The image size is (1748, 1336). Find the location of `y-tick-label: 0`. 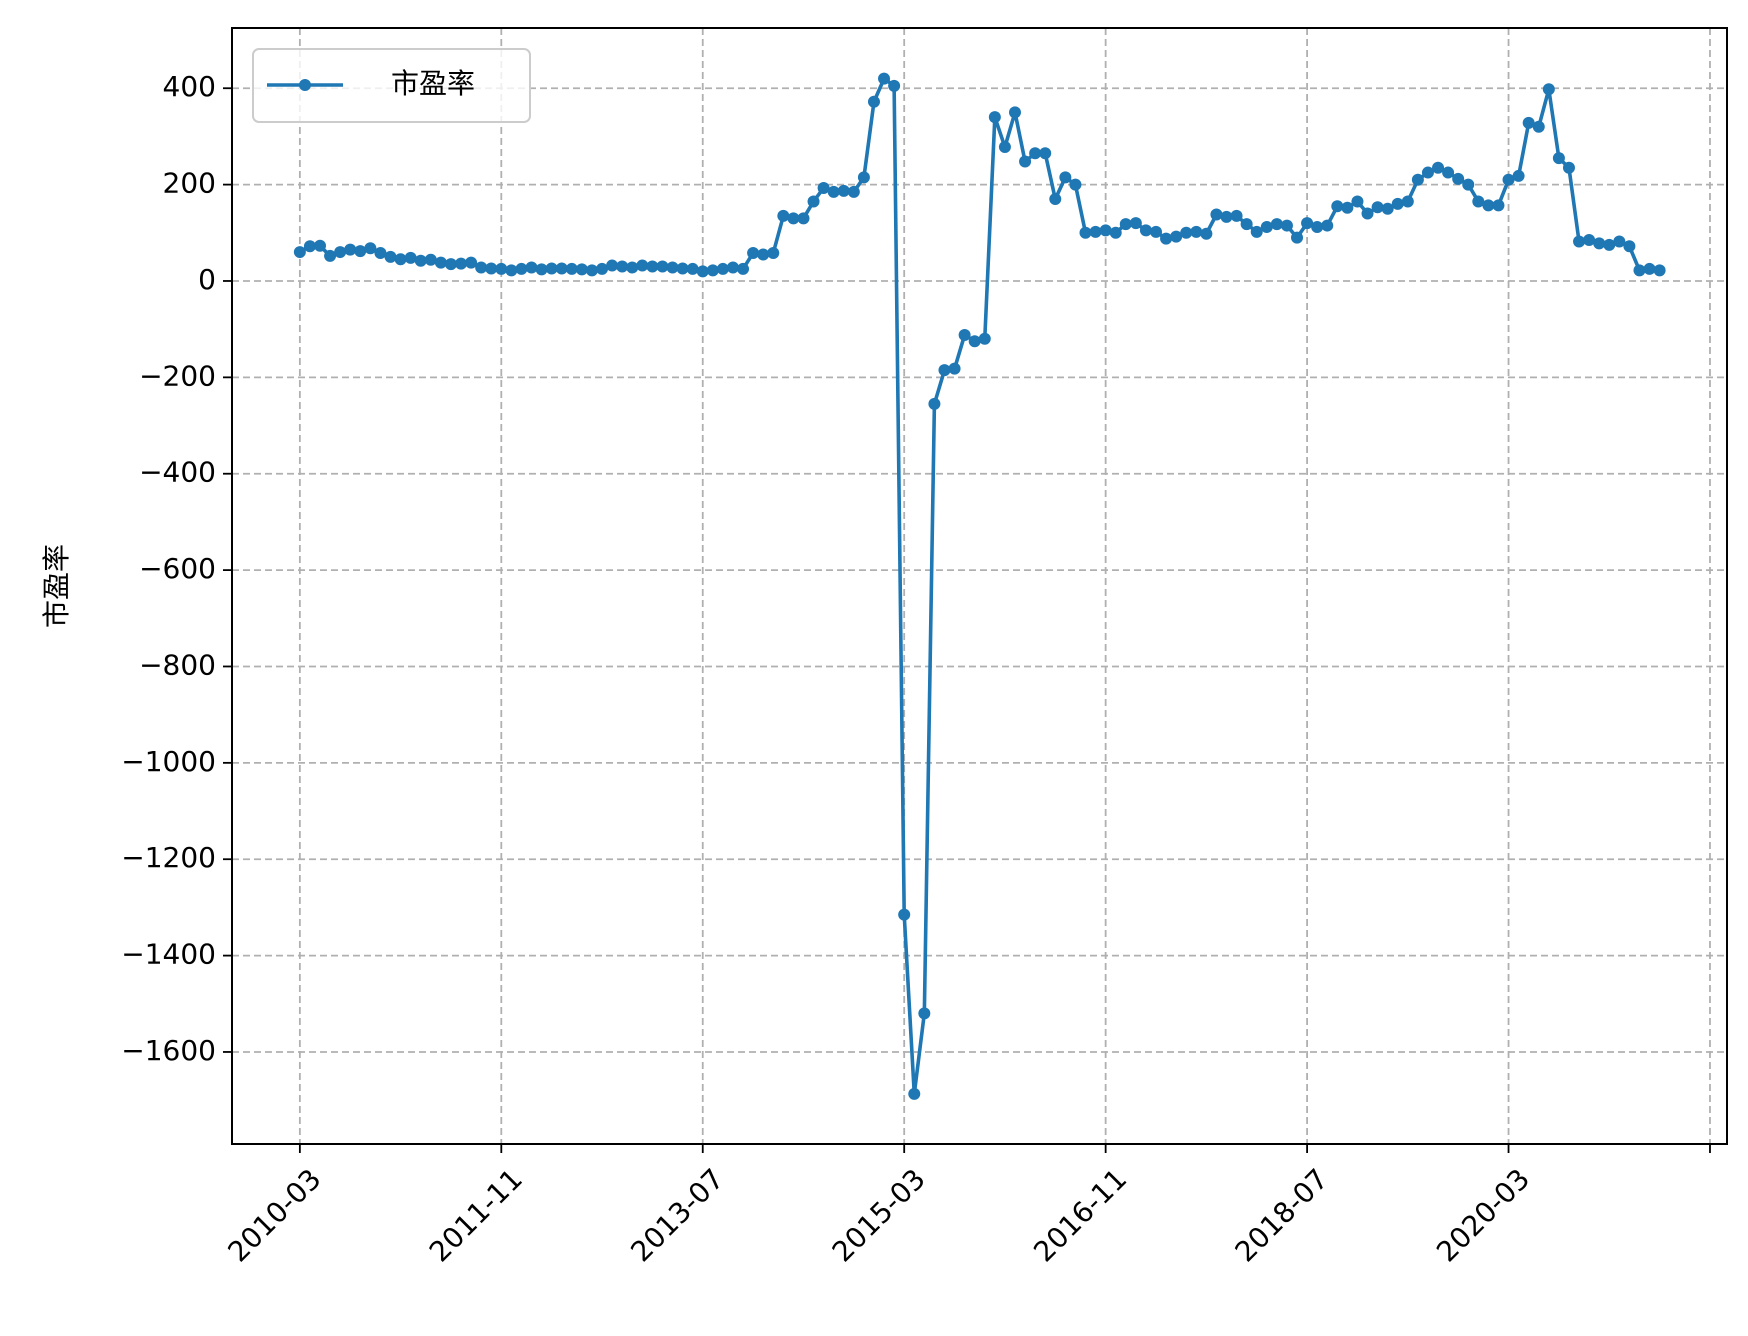

y-tick-label: 0 is located at coordinates (207, 279).